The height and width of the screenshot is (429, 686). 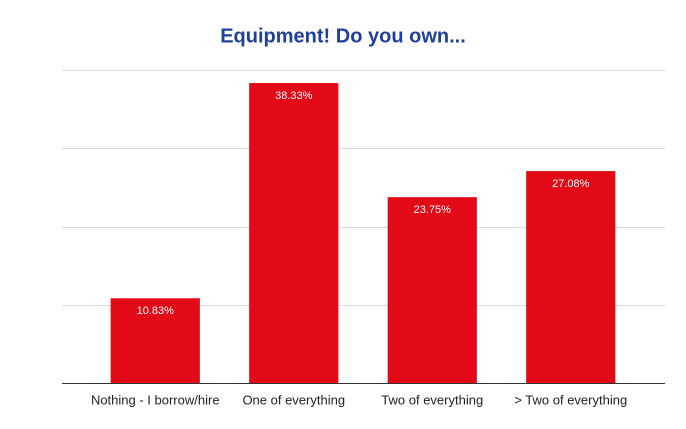 I want to click on value-label: 23.75%, so click(x=433, y=210).